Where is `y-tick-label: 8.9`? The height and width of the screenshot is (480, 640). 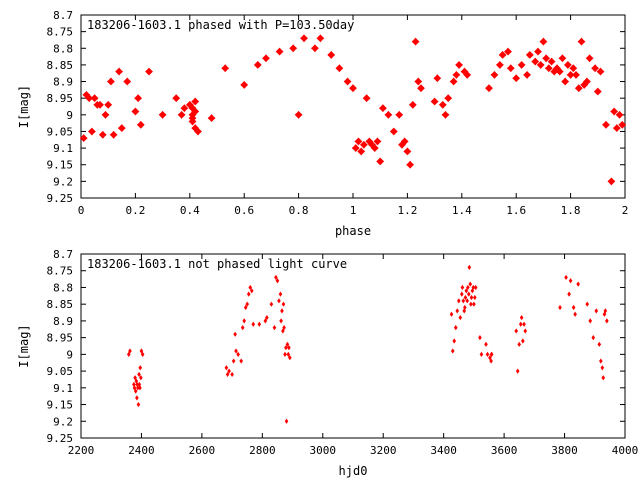 y-tick-label: 8.9 is located at coordinates (63, 82).